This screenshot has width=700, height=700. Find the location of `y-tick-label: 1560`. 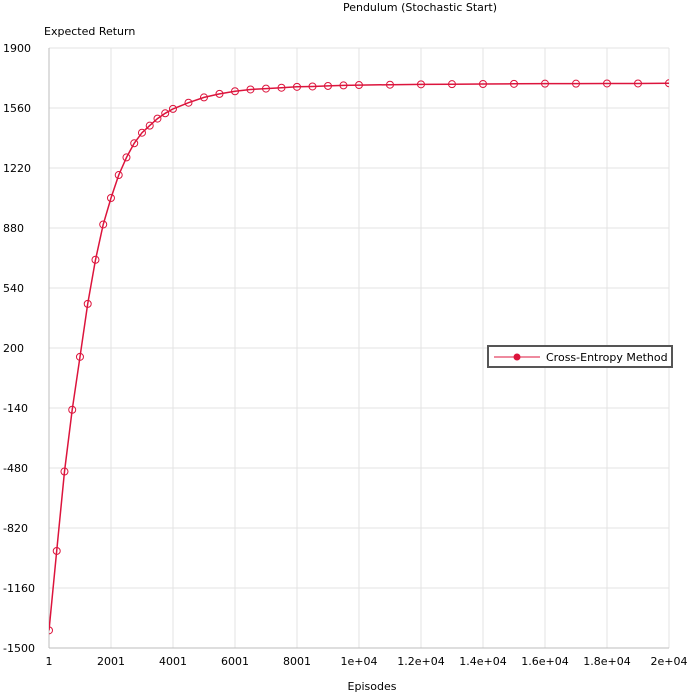

y-tick-label: 1560 is located at coordinates (17, 108).